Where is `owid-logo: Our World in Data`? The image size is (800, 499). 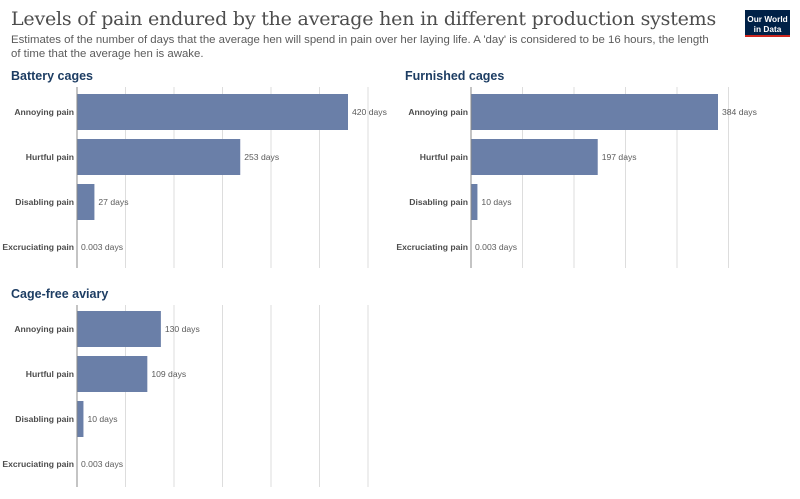
owid-logo: Our World in Data is located at coordinates (767, 23).